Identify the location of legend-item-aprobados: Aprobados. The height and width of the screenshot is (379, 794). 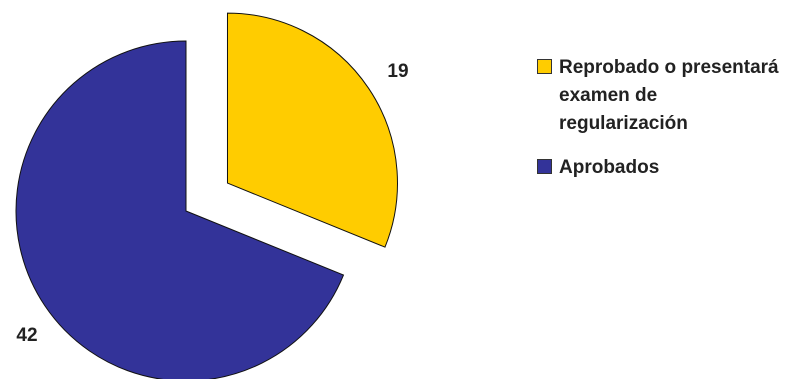
(662, 168).